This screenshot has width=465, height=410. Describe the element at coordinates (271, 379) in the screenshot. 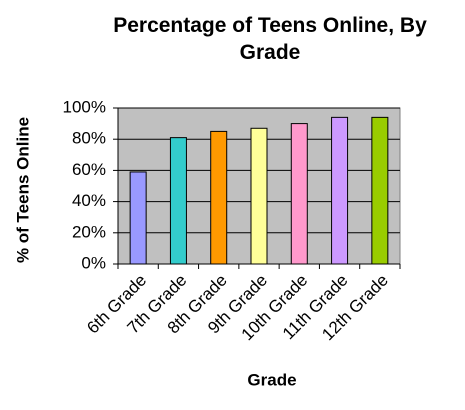

I see `x-axis-title: Grade` at that location.